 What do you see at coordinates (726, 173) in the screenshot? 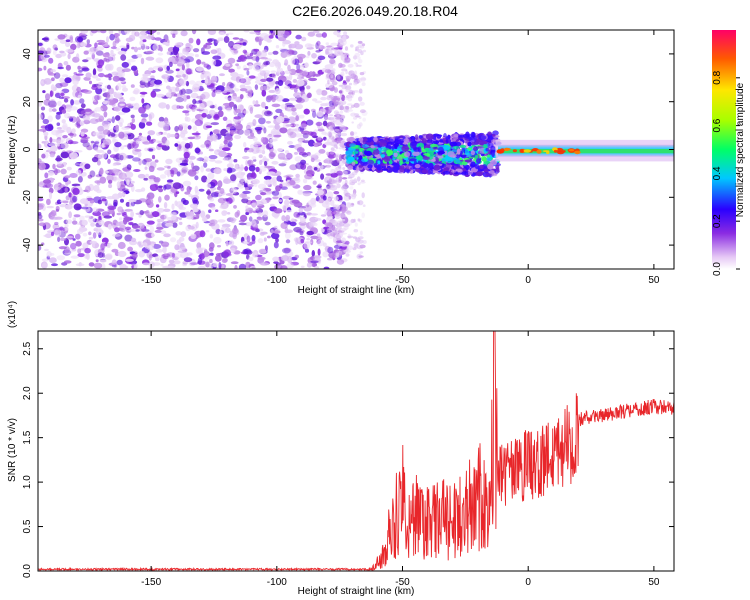
I see `colorbar-ticks: 0.00.20.40.60.8` at bounding box center [726, 173].